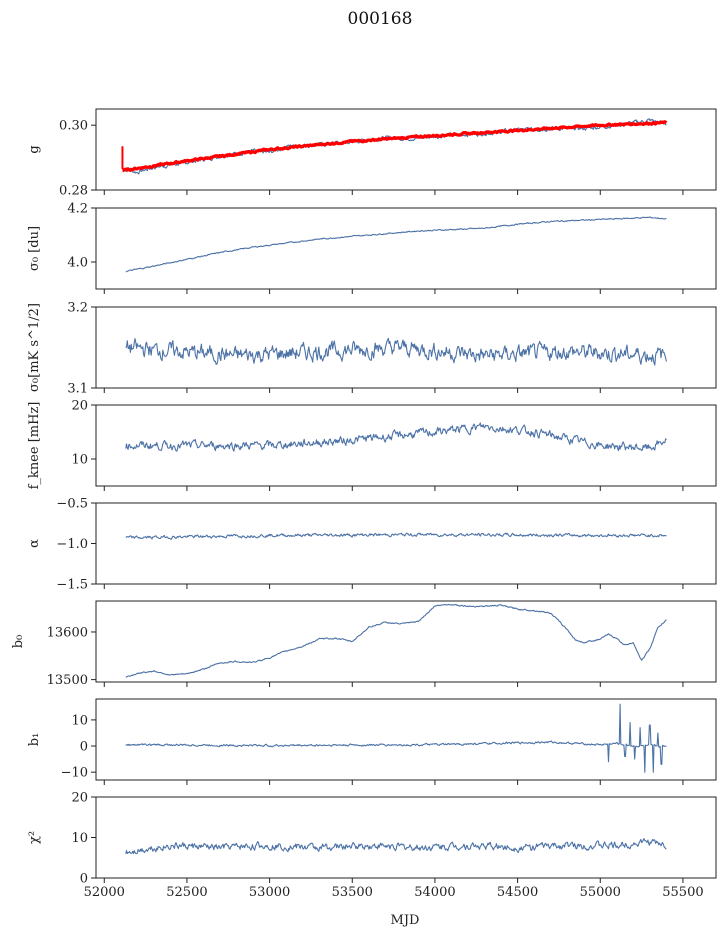  Describe the element at coordinates (72, 504) in the screenshot. I see `y-tick-label: −0.5` at that location.